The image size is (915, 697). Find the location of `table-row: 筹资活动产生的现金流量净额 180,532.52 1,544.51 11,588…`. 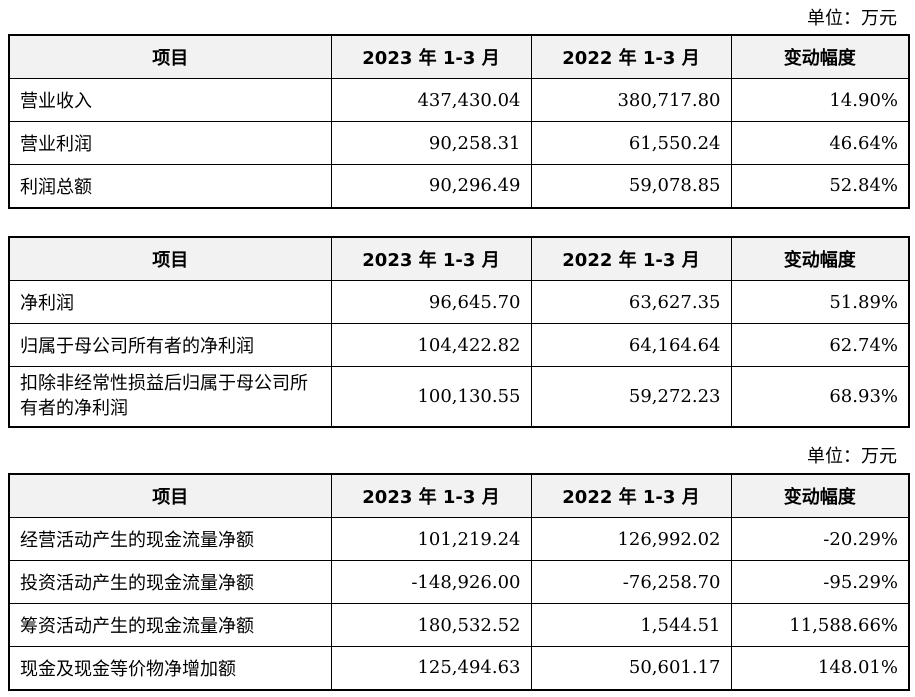

table-row: 筹资活动产生的现金流量净额 180,532.52 1,544.51 11,588… is located at coordinates (459, 625).